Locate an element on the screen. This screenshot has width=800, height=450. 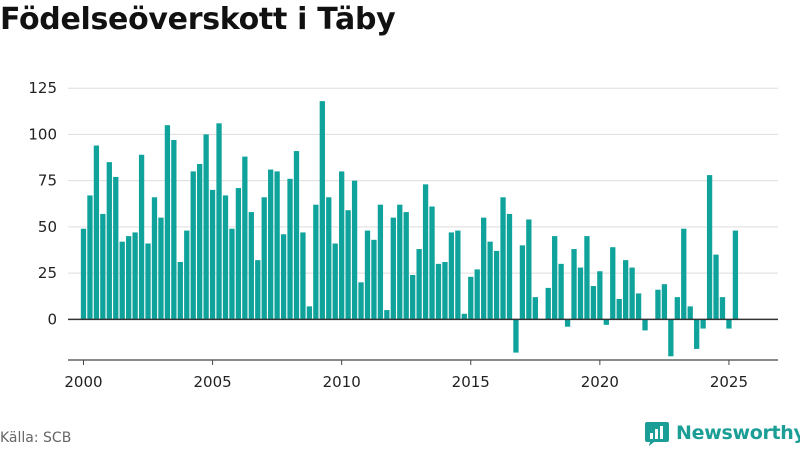
x-tick-label: 2010 is located at coordinates (342, 382).